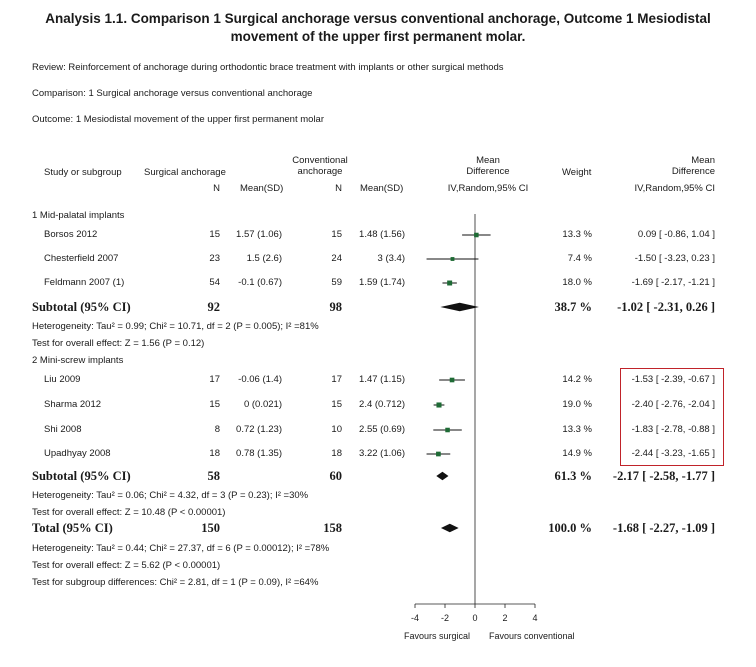 This screenshot has height=667, width=756. What do you see at coordinates (336, 379) in the screenshot?
I see `study-n2: 17` at bounding box center [336, 379].